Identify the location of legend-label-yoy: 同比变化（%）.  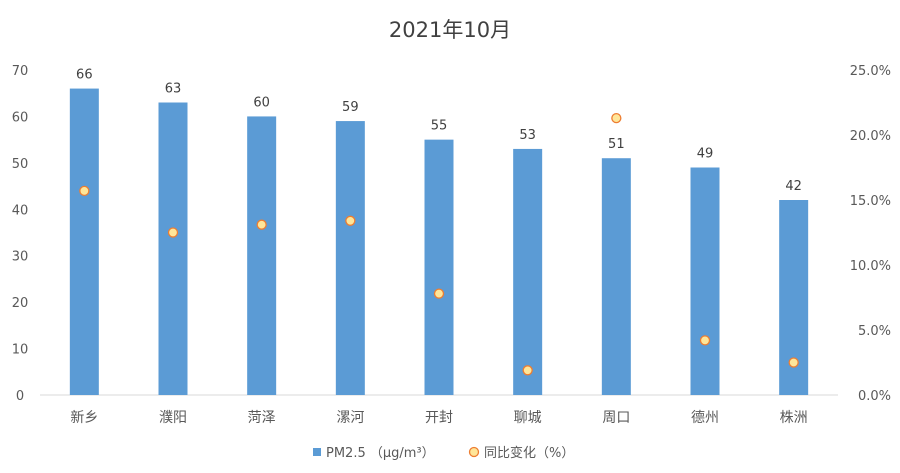
(529, 453).